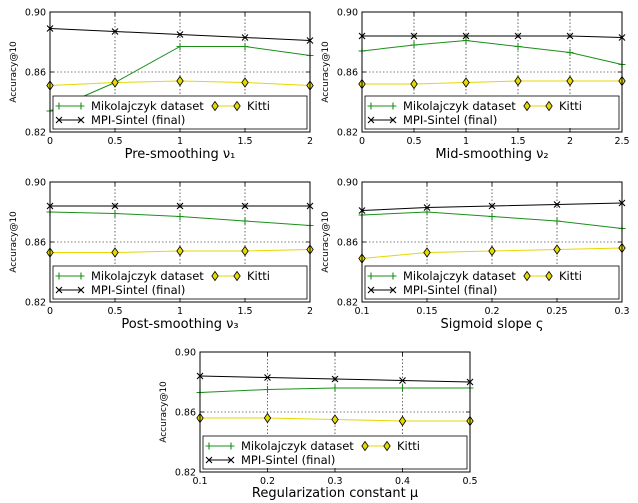 This screenshot has height=503, width=638. I want to click on x-tick-label: 0.2, so click(491, 311).